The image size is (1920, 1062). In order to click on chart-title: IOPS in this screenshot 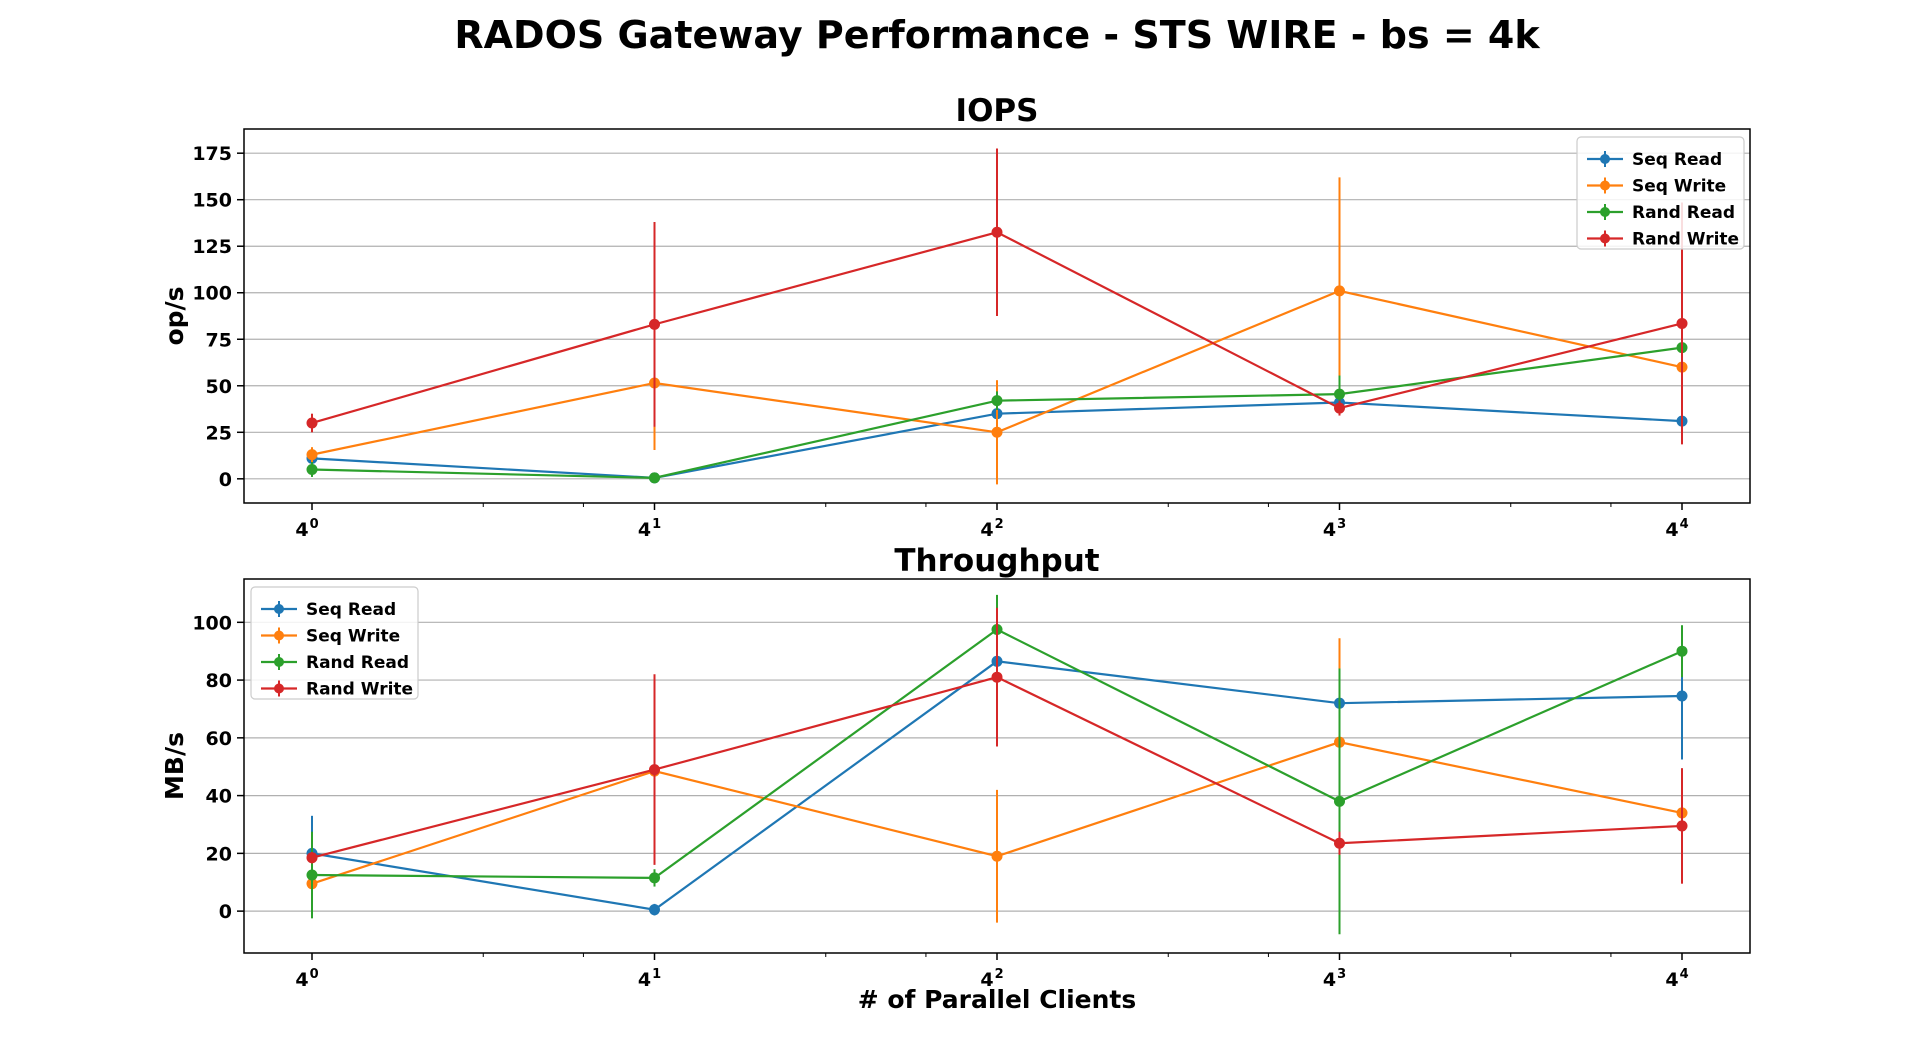, I will do `click(997, 111)`.